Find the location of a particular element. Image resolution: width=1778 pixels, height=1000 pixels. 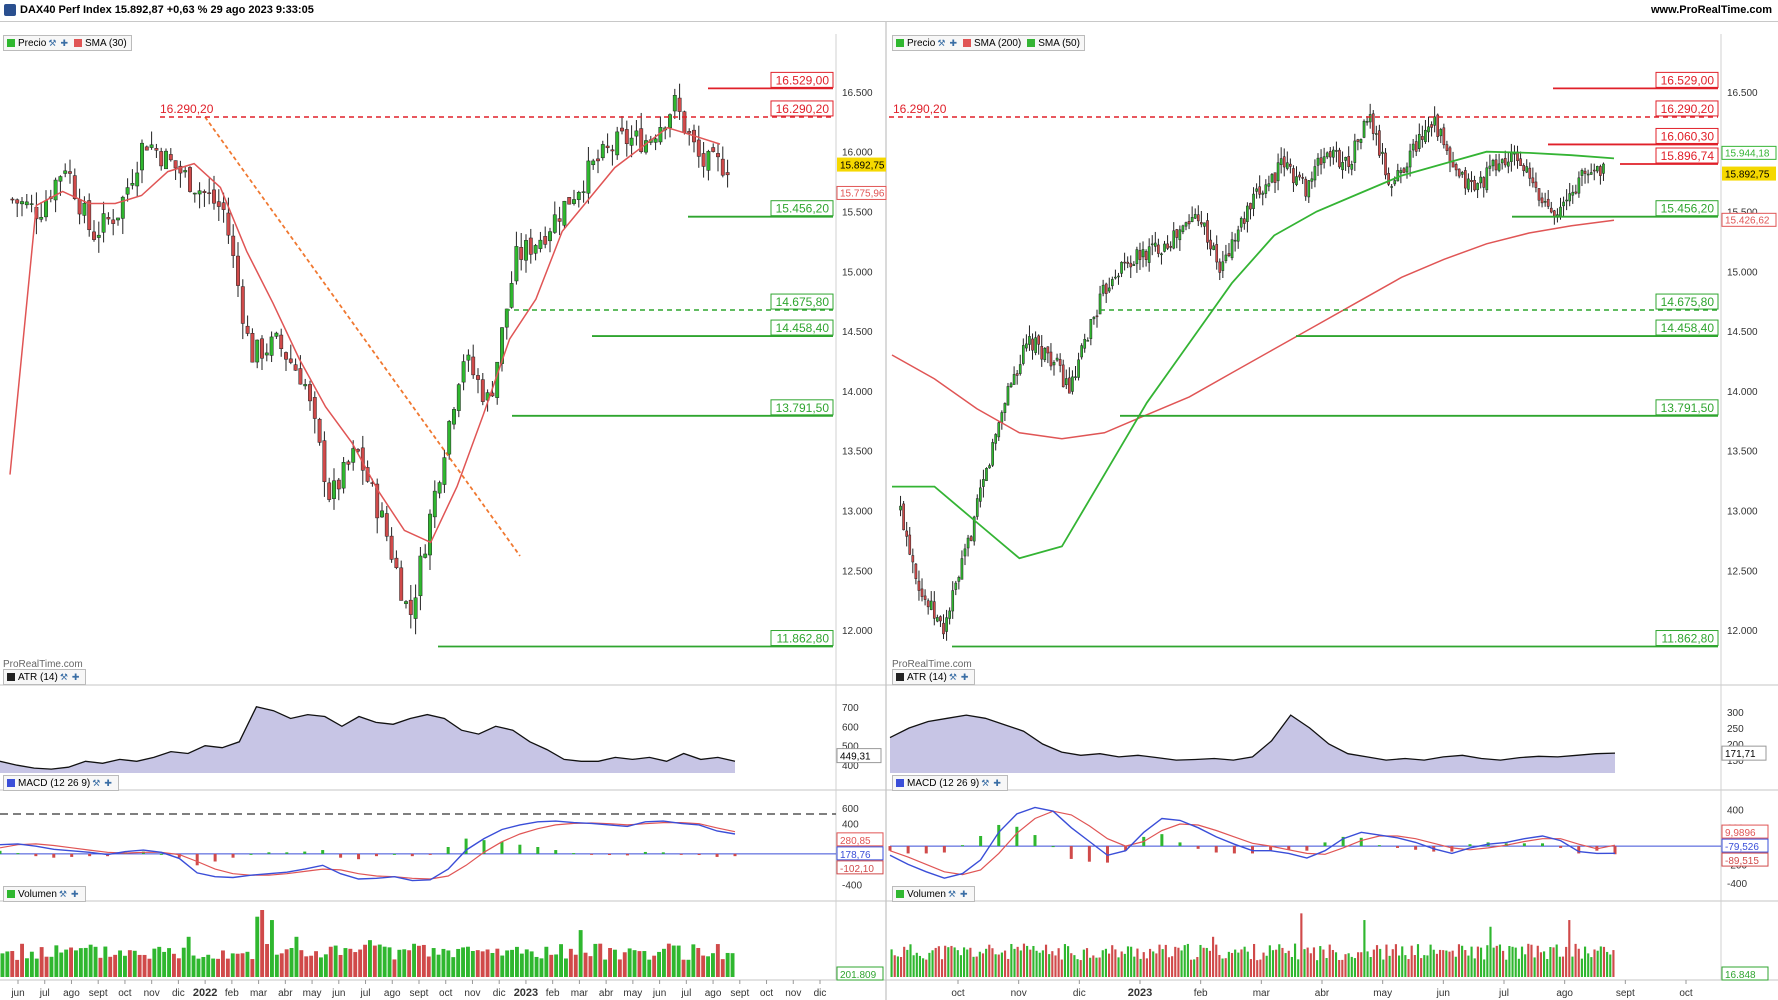

right-macd-line is located at coordinates (1252, 842).